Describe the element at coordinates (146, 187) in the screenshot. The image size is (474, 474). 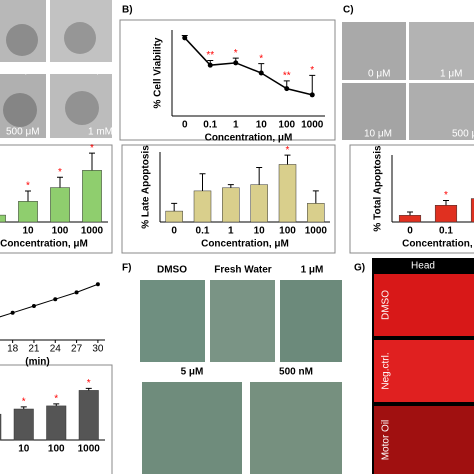
I see `y-axis-label: % Late Apoptosis` at that location.